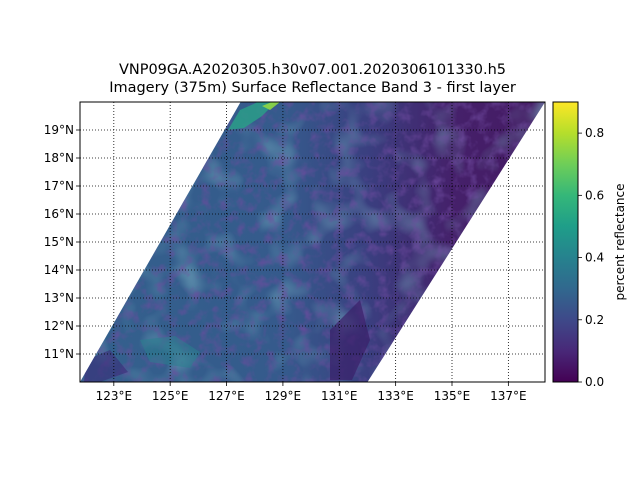 Image resolution: width=640 pixels, height=480 pixels. Describe the element at coordinates (226, 396) in the screenshot. I see `lon-tick-label: 127°E` at that location.